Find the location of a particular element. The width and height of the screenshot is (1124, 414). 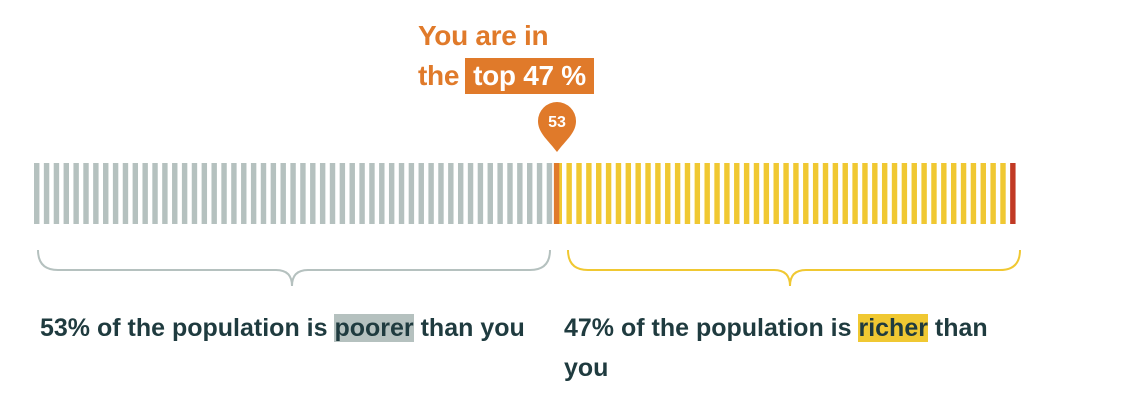

population-bar-chart is located at coordinates (525, 193).